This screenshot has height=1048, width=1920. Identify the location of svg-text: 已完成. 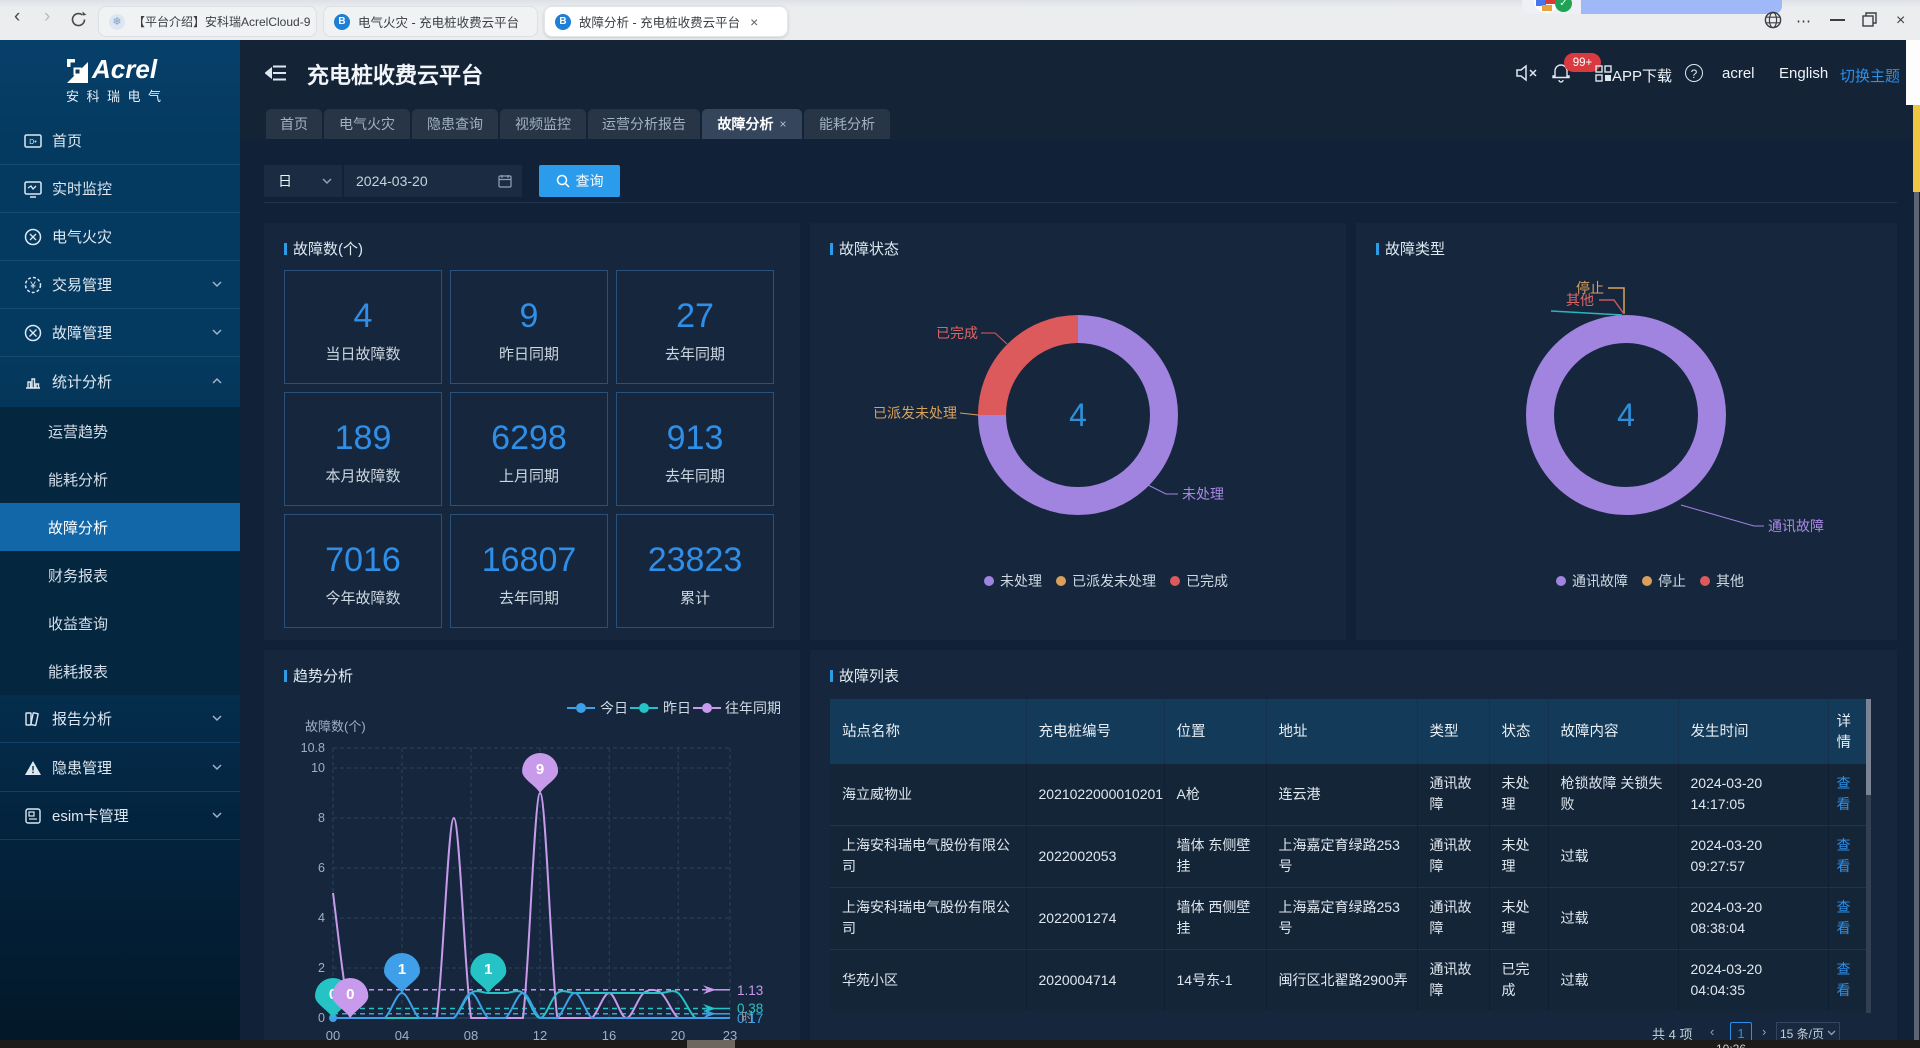
(957, 333).